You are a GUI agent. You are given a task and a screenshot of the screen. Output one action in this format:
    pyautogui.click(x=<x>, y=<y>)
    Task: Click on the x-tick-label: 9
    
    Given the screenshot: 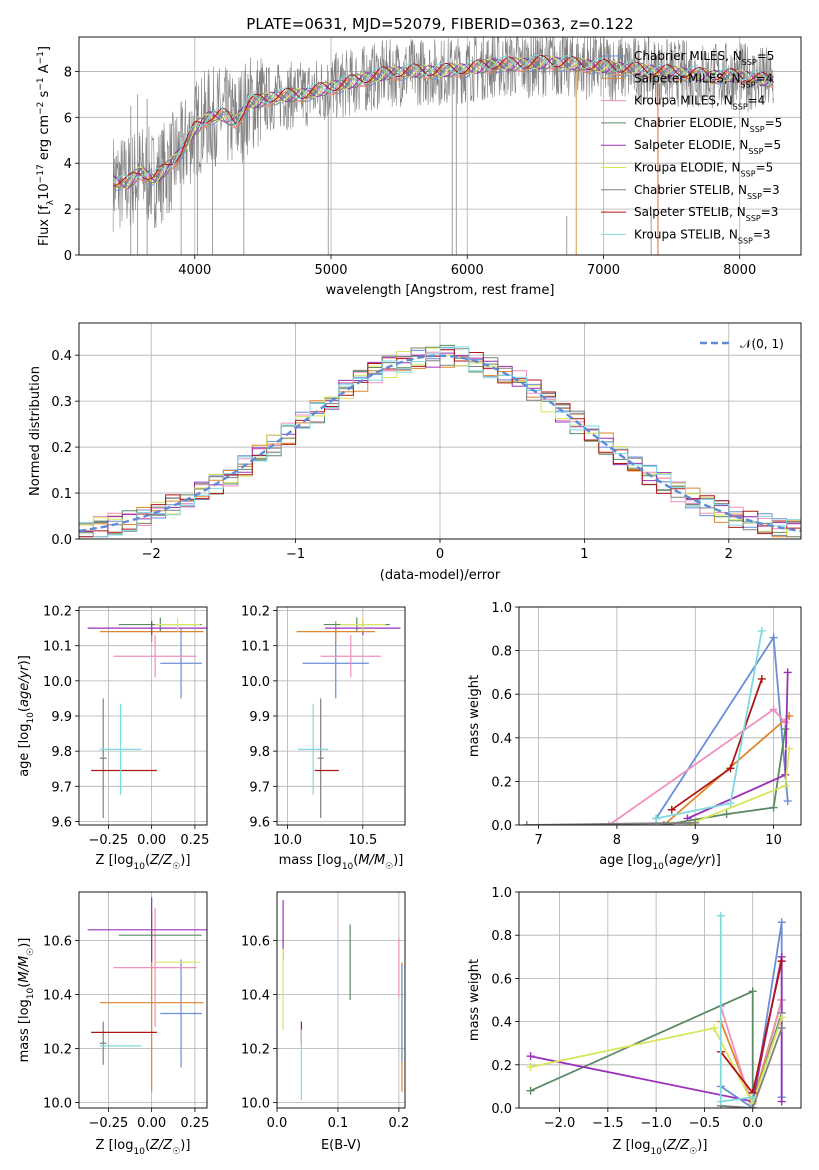 What is the action you would take?
    pyautogui.click(x=695, y=840)
    